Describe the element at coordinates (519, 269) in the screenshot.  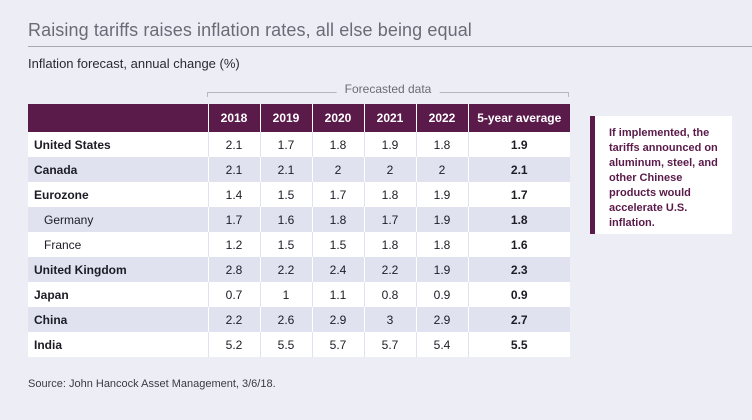
I see `average-cell: 2.3` at that location.